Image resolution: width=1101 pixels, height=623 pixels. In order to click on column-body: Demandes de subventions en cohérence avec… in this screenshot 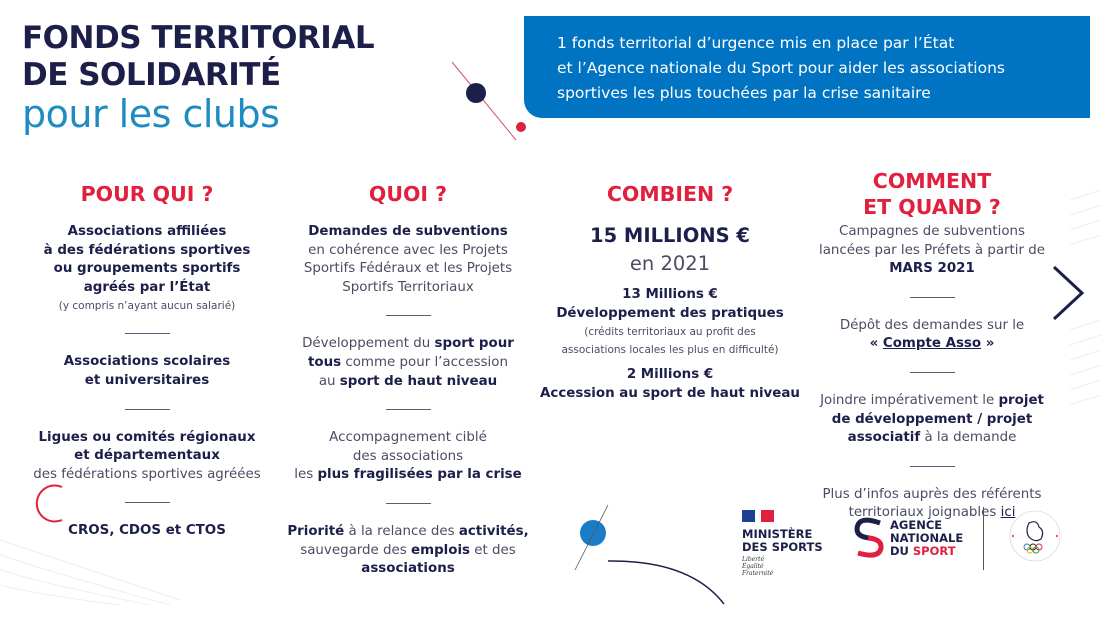, I will do `click(408, 401)`.